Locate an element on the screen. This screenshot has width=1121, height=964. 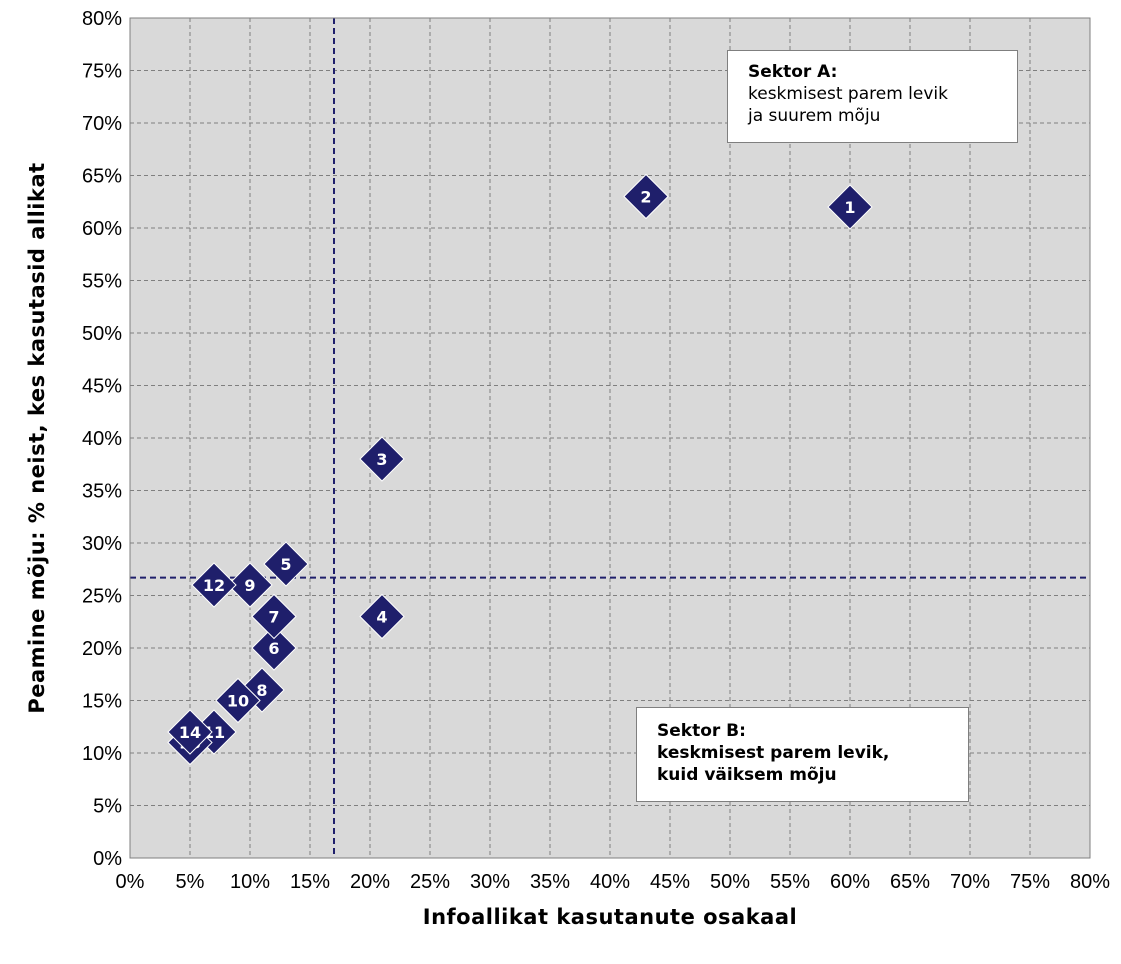
point-label: 3 is located at coordinates (381, 459).